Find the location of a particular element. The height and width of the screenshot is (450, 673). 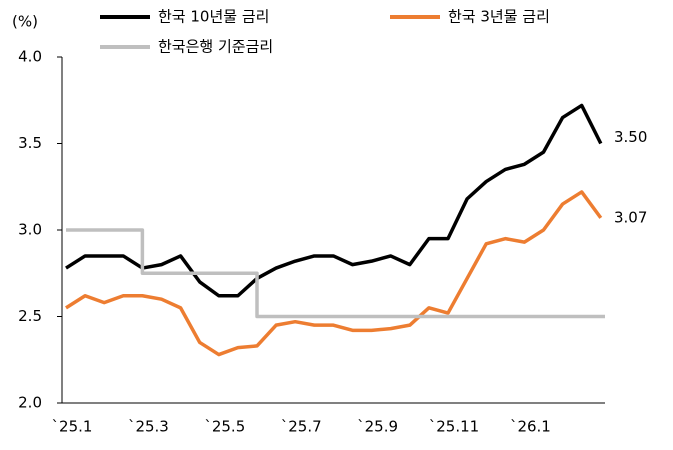

y-axis-label: (%) is located at coordinates (25, 22).